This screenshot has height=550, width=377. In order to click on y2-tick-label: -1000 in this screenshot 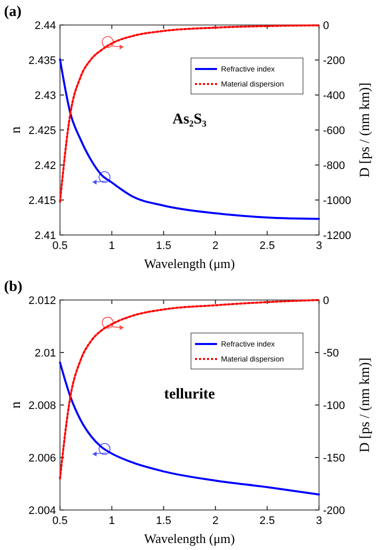, I will do `click(337, 200)`.